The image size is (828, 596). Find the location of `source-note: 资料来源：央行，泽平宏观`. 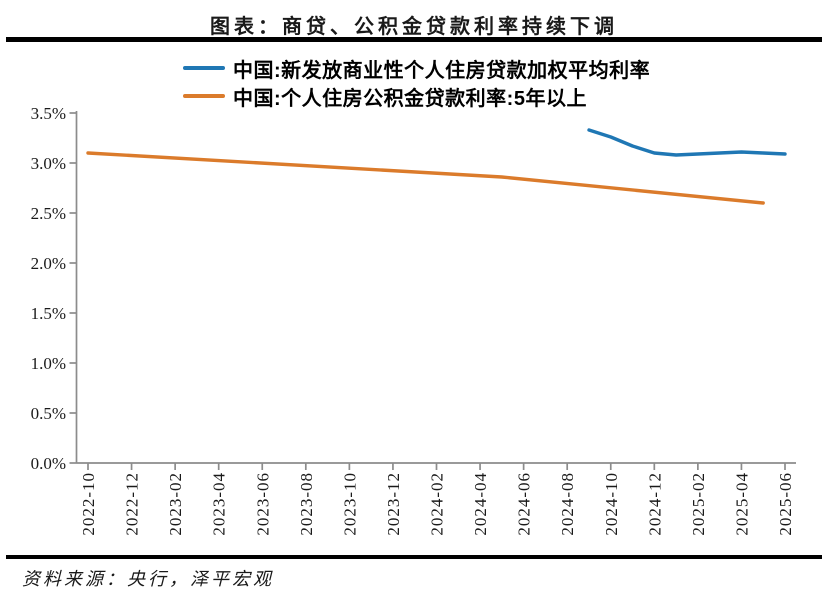

source-note: 资料来源：央行，泽平宏观 is located at coordinates (148, 579).